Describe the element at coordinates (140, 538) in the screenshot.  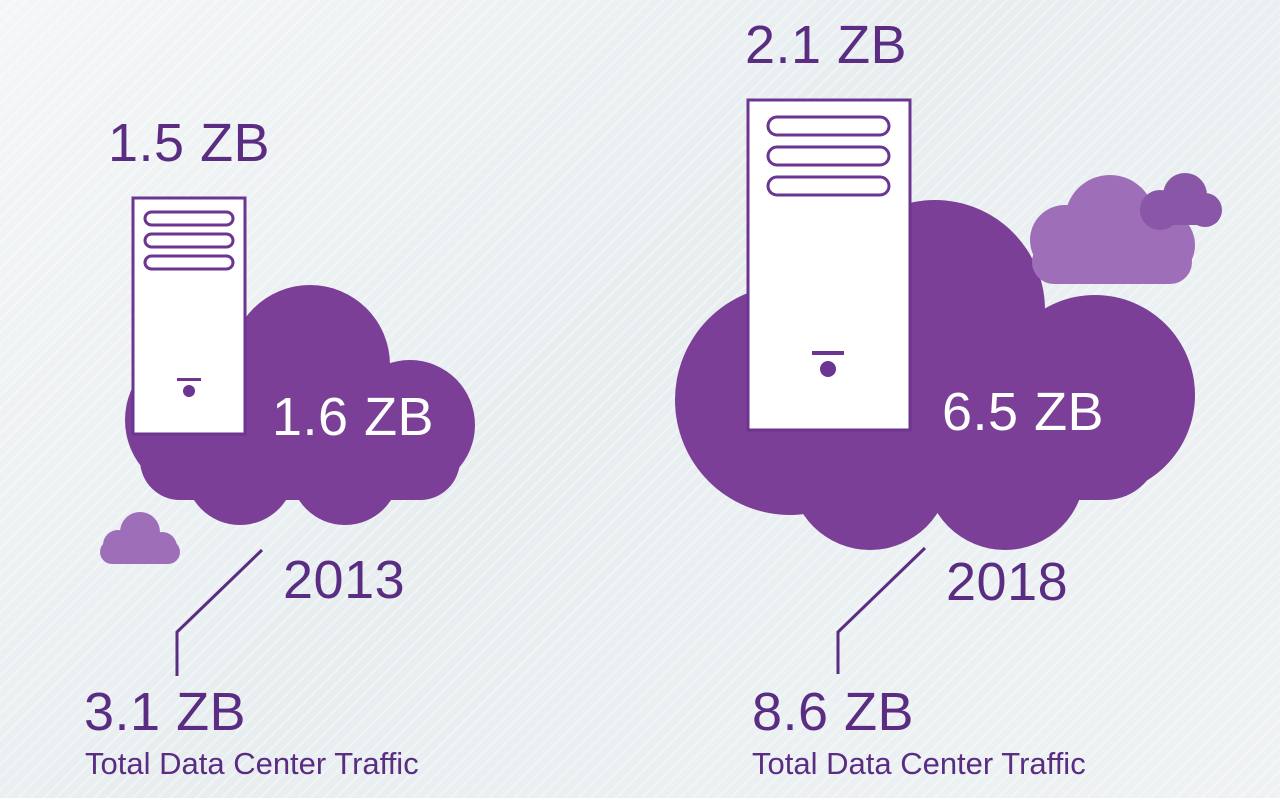
I see `small-cloud-icon-2013` at that location.